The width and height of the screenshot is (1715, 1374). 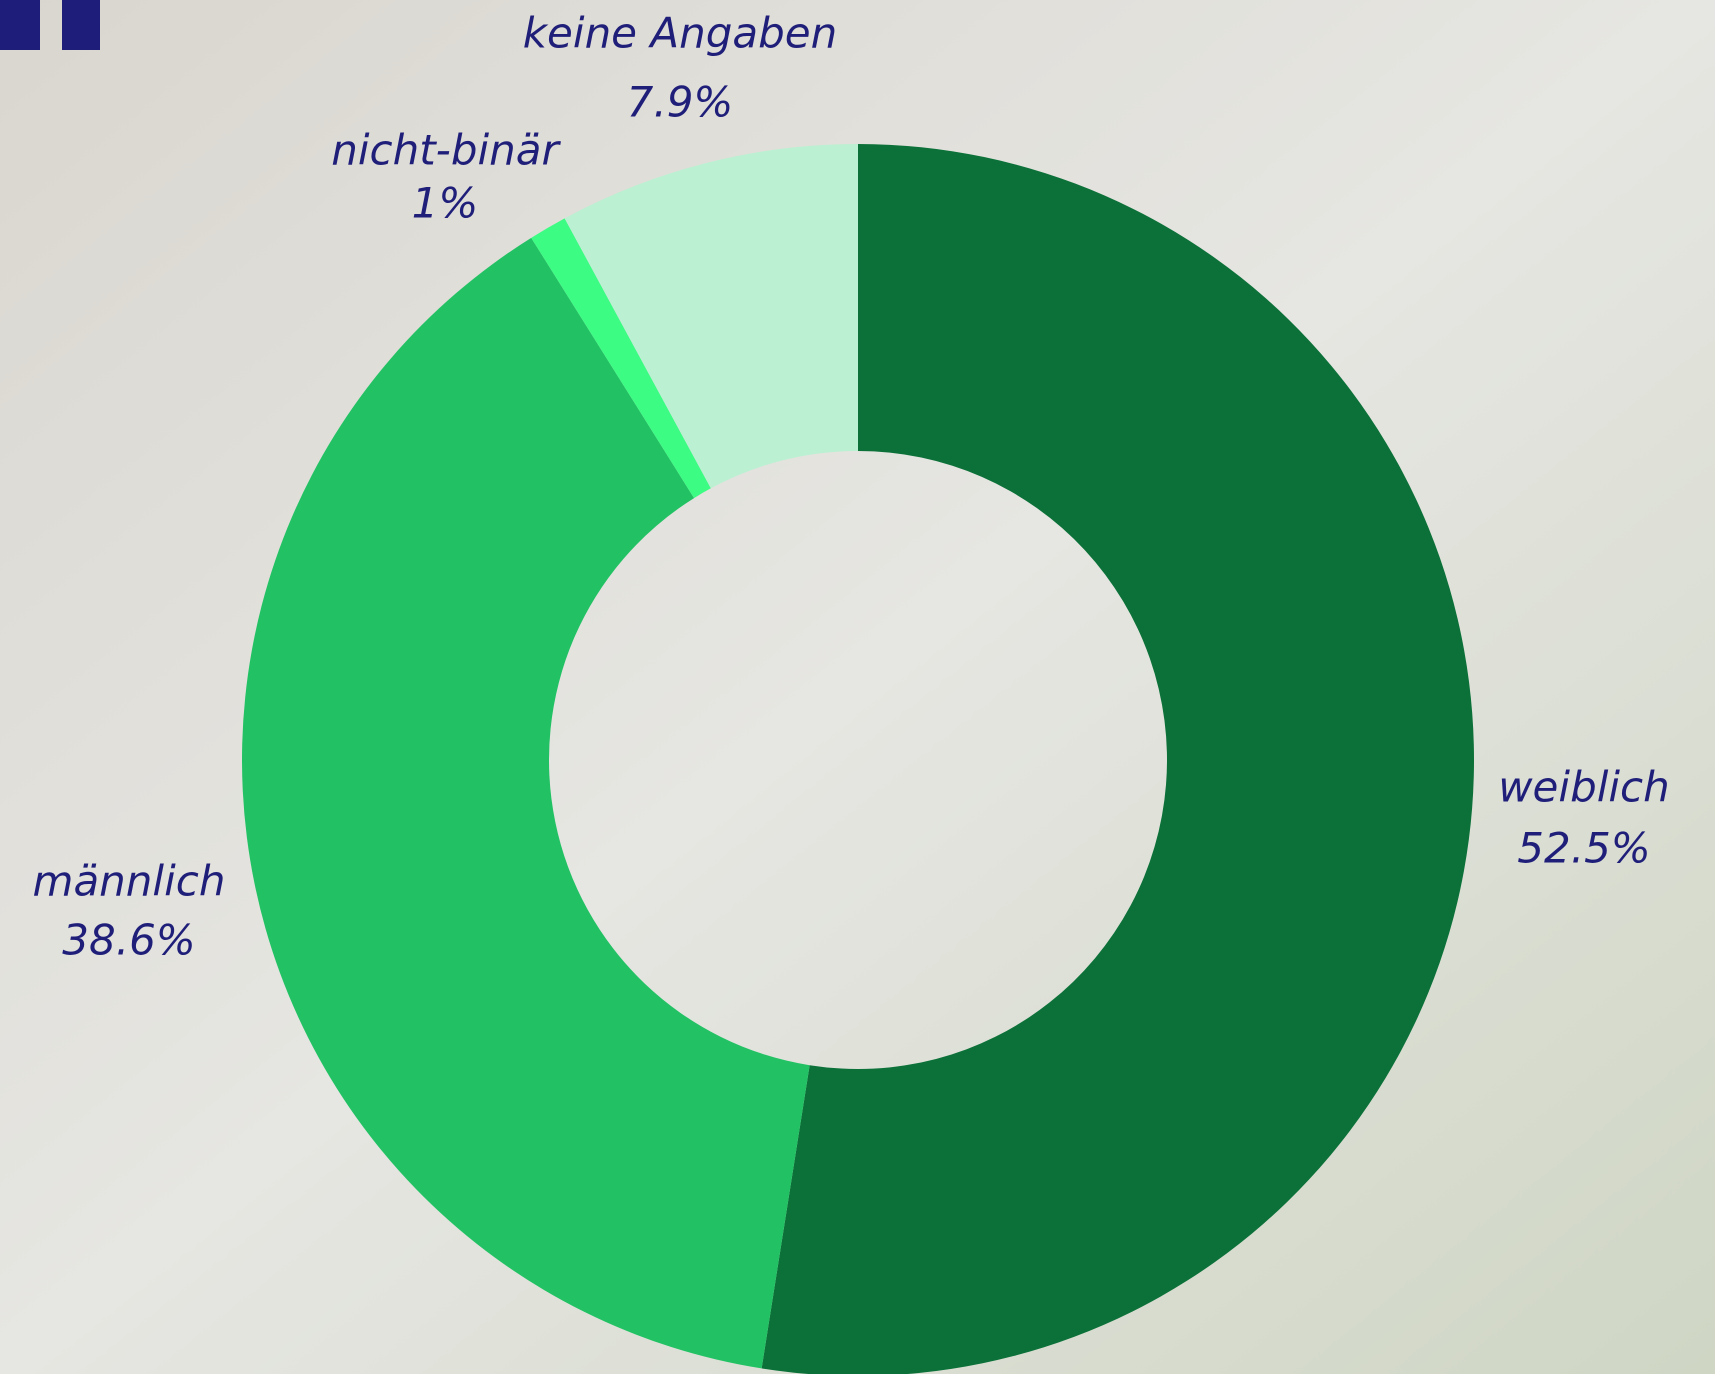 I want to click on category-label: weiblich, so click(x=1584, y=787).